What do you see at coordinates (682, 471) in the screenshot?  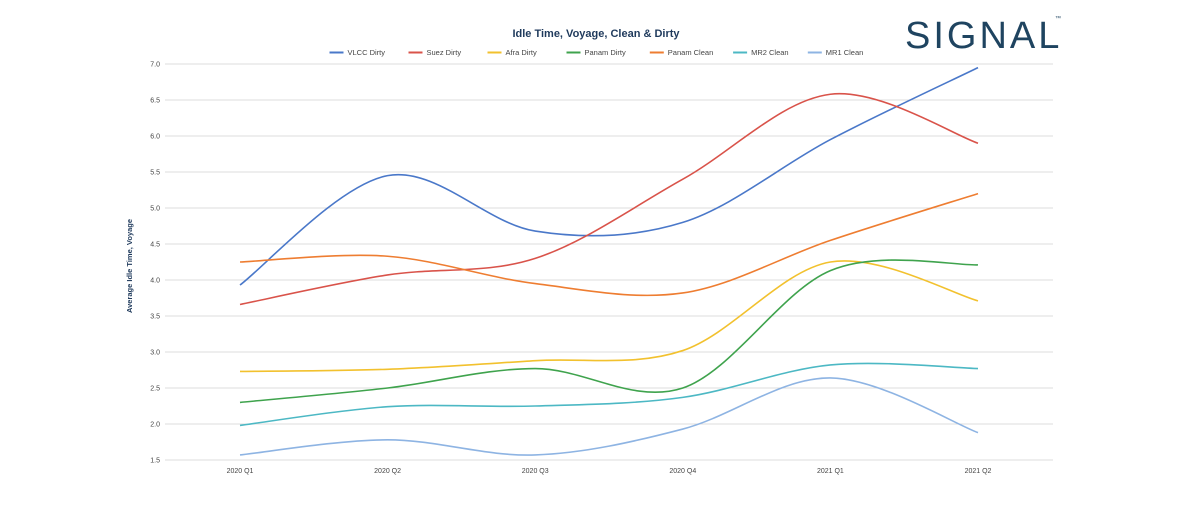 I see `x-tick-label: 2020 Q4` at bounding box center [682, 471].